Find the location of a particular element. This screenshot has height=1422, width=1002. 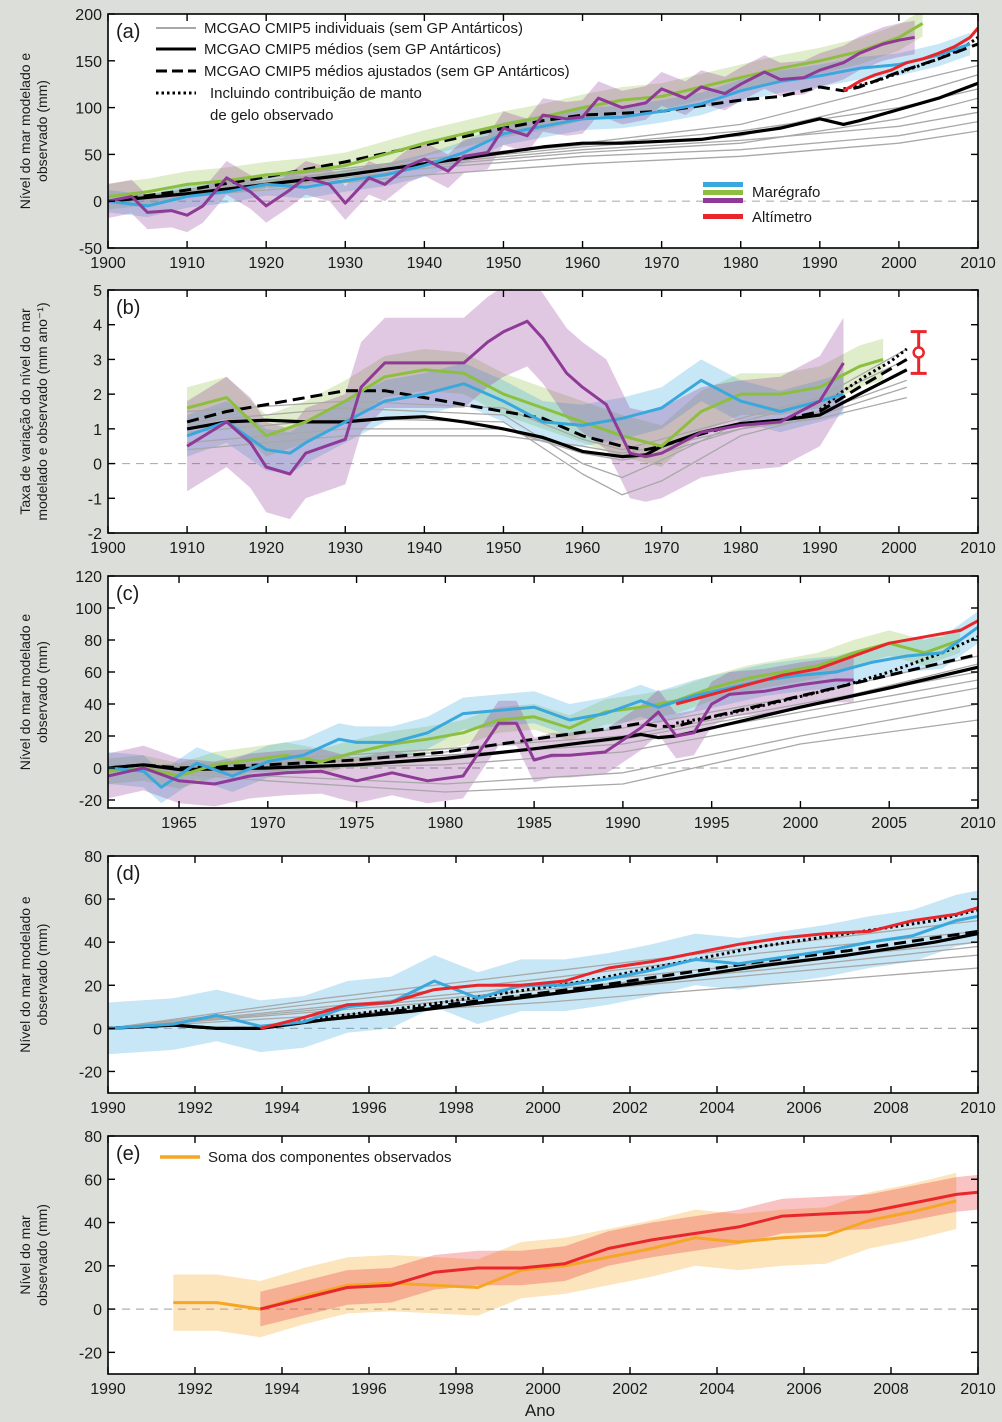

legend-e: Soma dos componentes observados is located at coordinates (305, 1157).